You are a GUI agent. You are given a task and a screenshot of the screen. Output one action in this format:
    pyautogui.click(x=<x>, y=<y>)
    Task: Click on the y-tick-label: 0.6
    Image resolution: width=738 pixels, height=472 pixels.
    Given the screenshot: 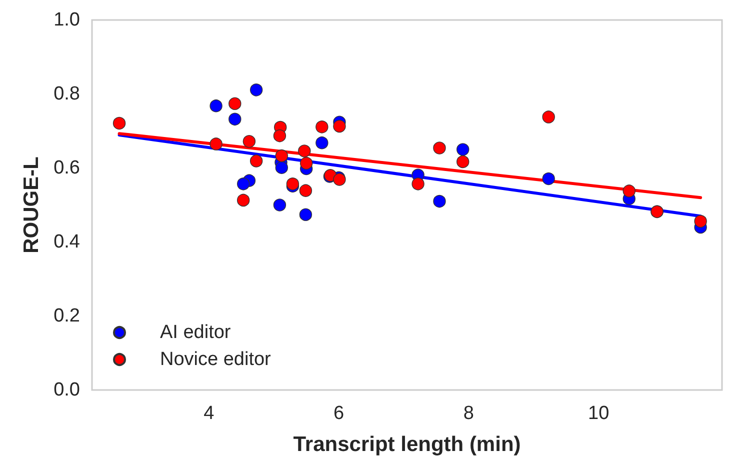 What is the action you would take?
    pyautogui.click(x=67, y=168)
    